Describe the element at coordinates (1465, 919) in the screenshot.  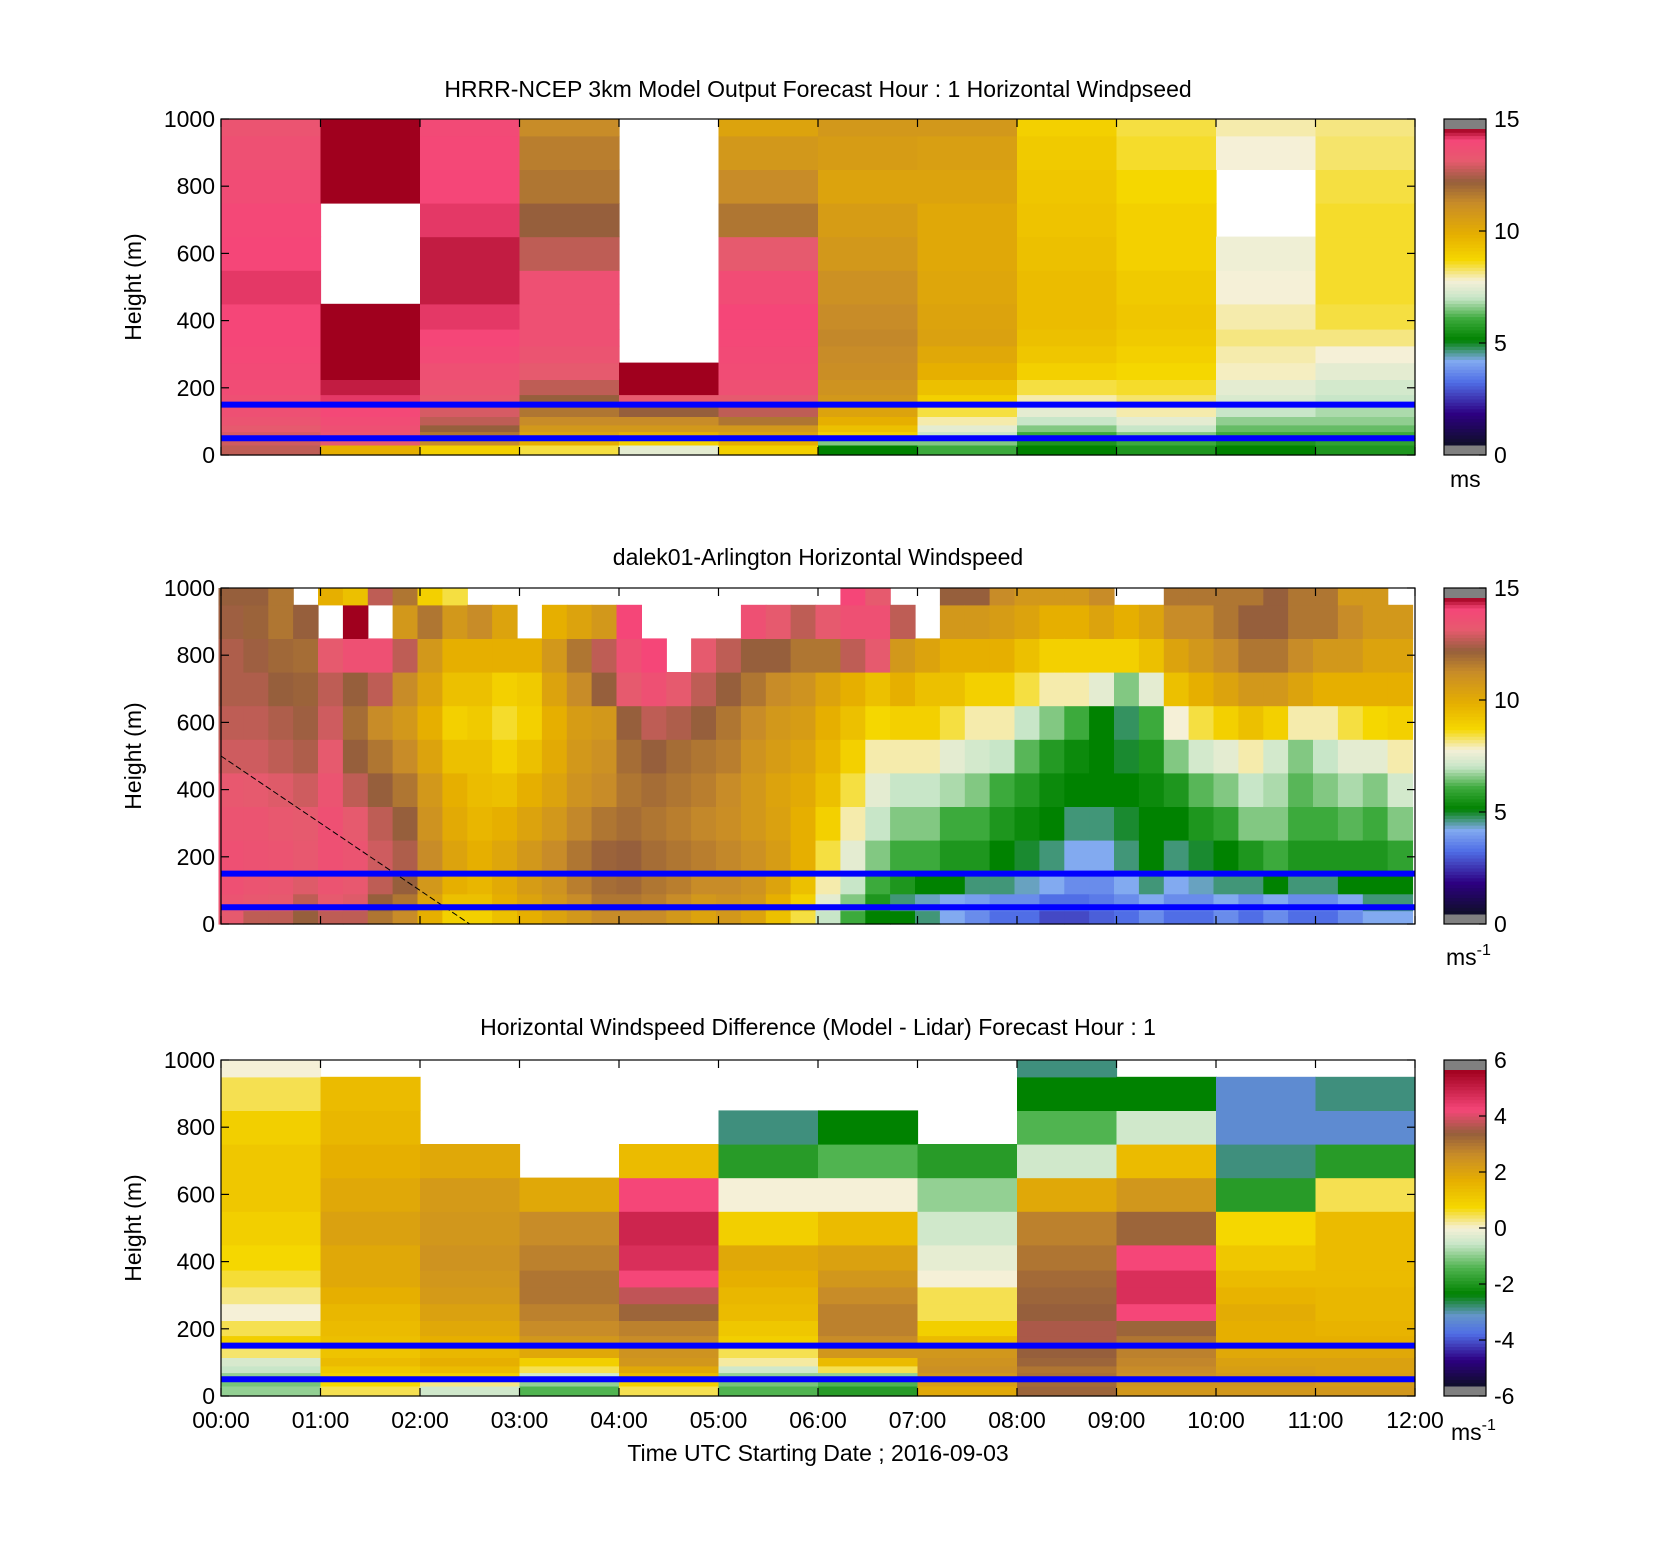
I see `colorbar-cap` at that location.